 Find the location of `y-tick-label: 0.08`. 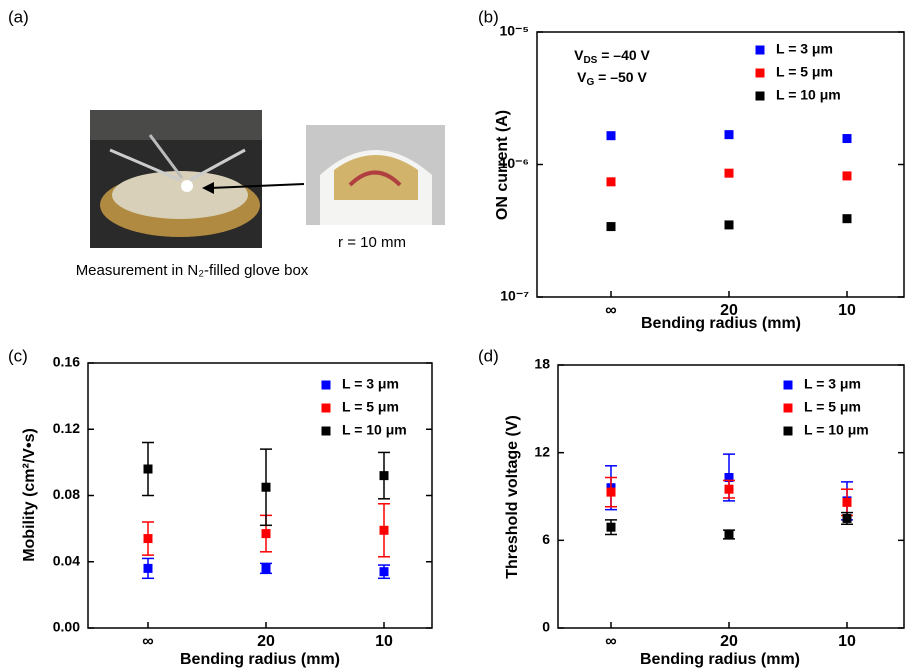

y-tick-label: 0.08 is located at coordinates (66, 494).